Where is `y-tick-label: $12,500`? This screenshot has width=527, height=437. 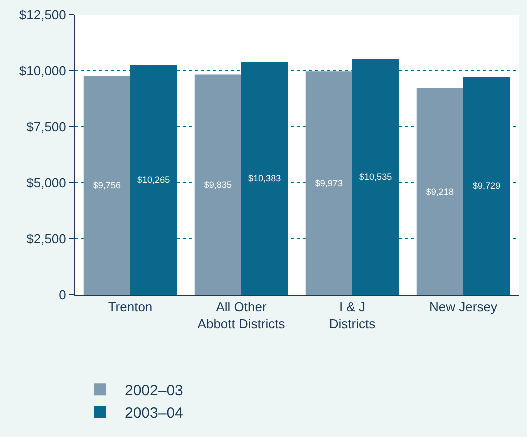 y-tick-label: $12,500 is located at coordinates (42, 15).